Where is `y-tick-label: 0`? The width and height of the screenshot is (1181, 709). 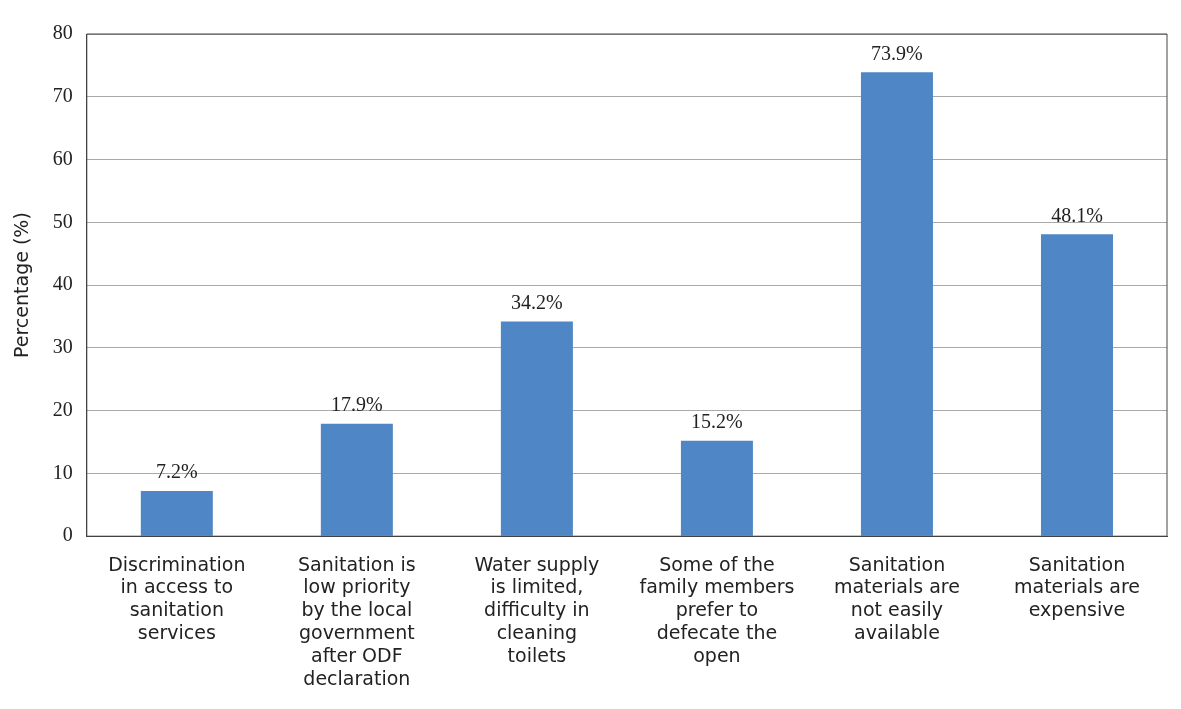 y-tick-label: 0 is located at coordinates (67, 534).